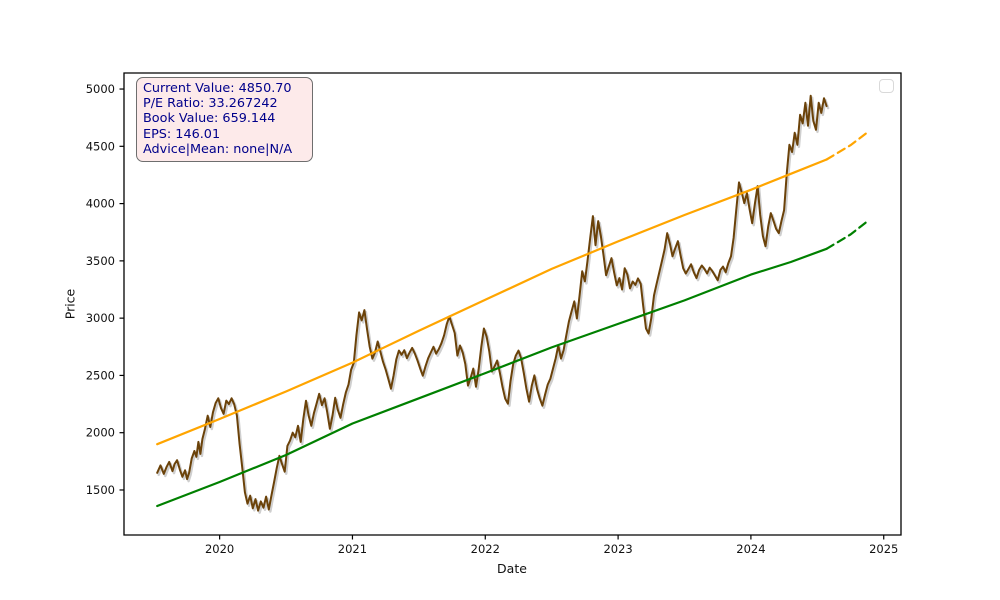  I want to click on y-tick-label: 5000, so click(100, 89).